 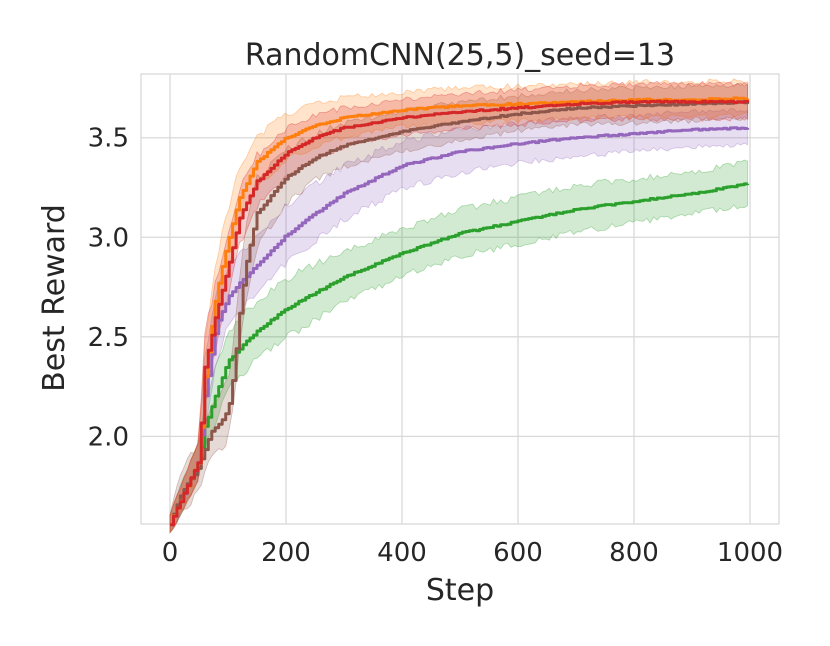 What do you see at coordinates (108, 238) in the screenshot?
I see `y-tick-label: 3.0` at bounding box center [108, 238].